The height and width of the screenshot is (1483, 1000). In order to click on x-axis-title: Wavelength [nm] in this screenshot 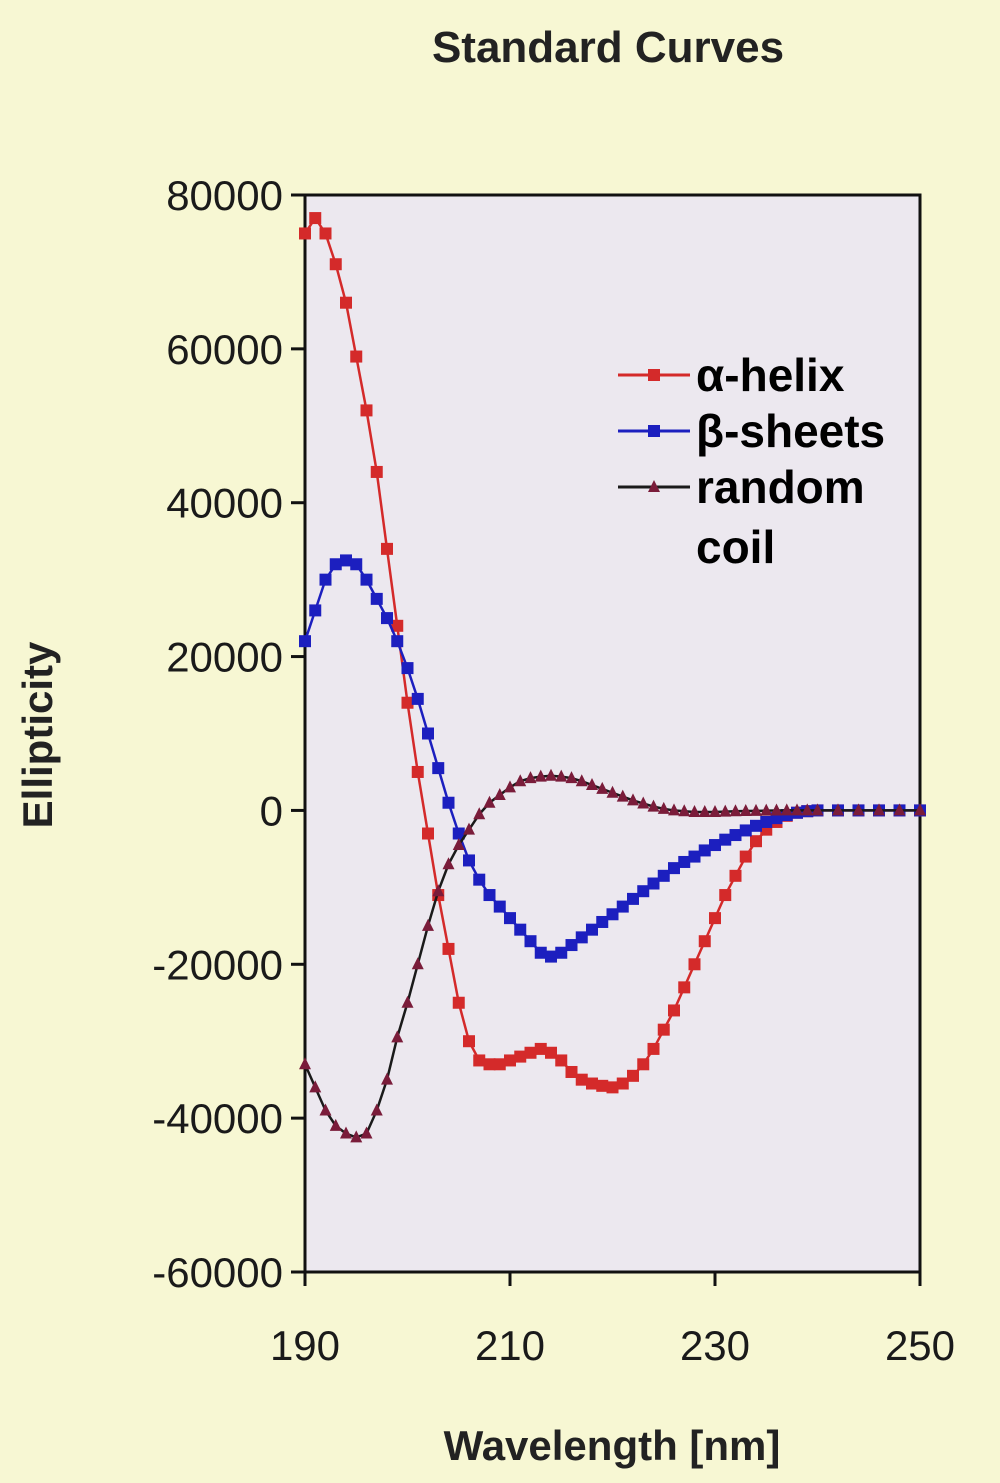, I will do `click(612, 1445)`.